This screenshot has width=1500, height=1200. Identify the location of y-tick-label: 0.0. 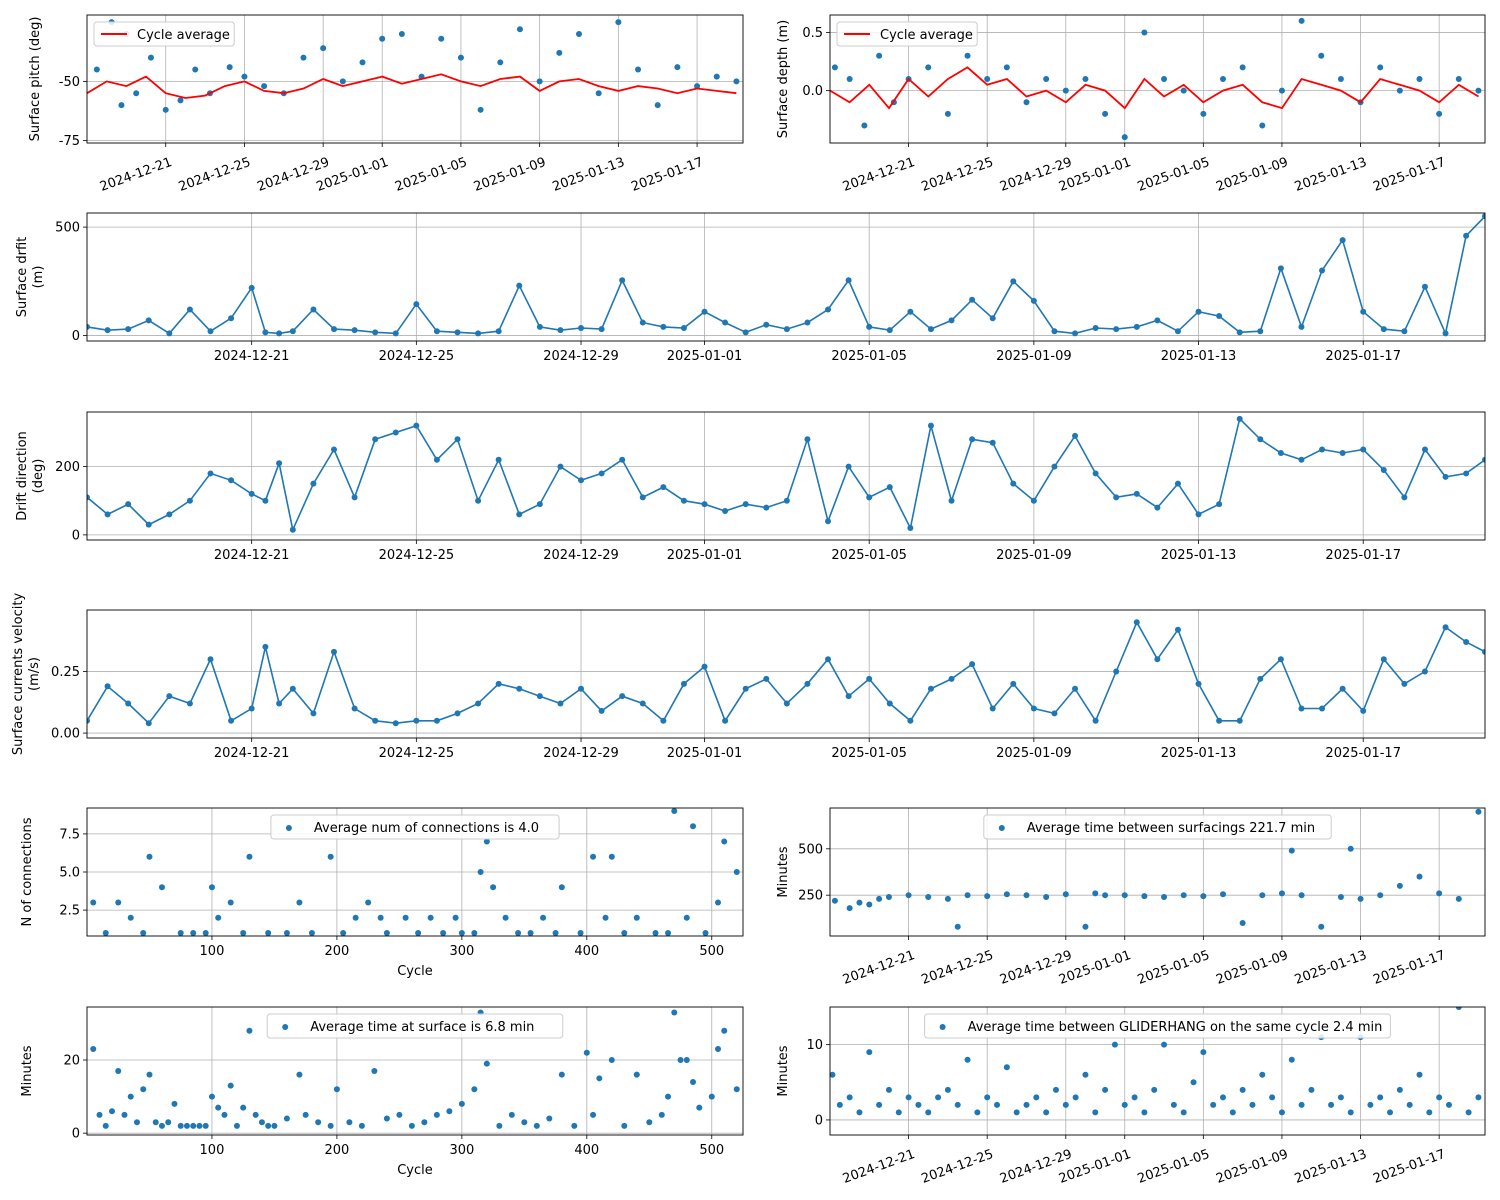
(812, 91).